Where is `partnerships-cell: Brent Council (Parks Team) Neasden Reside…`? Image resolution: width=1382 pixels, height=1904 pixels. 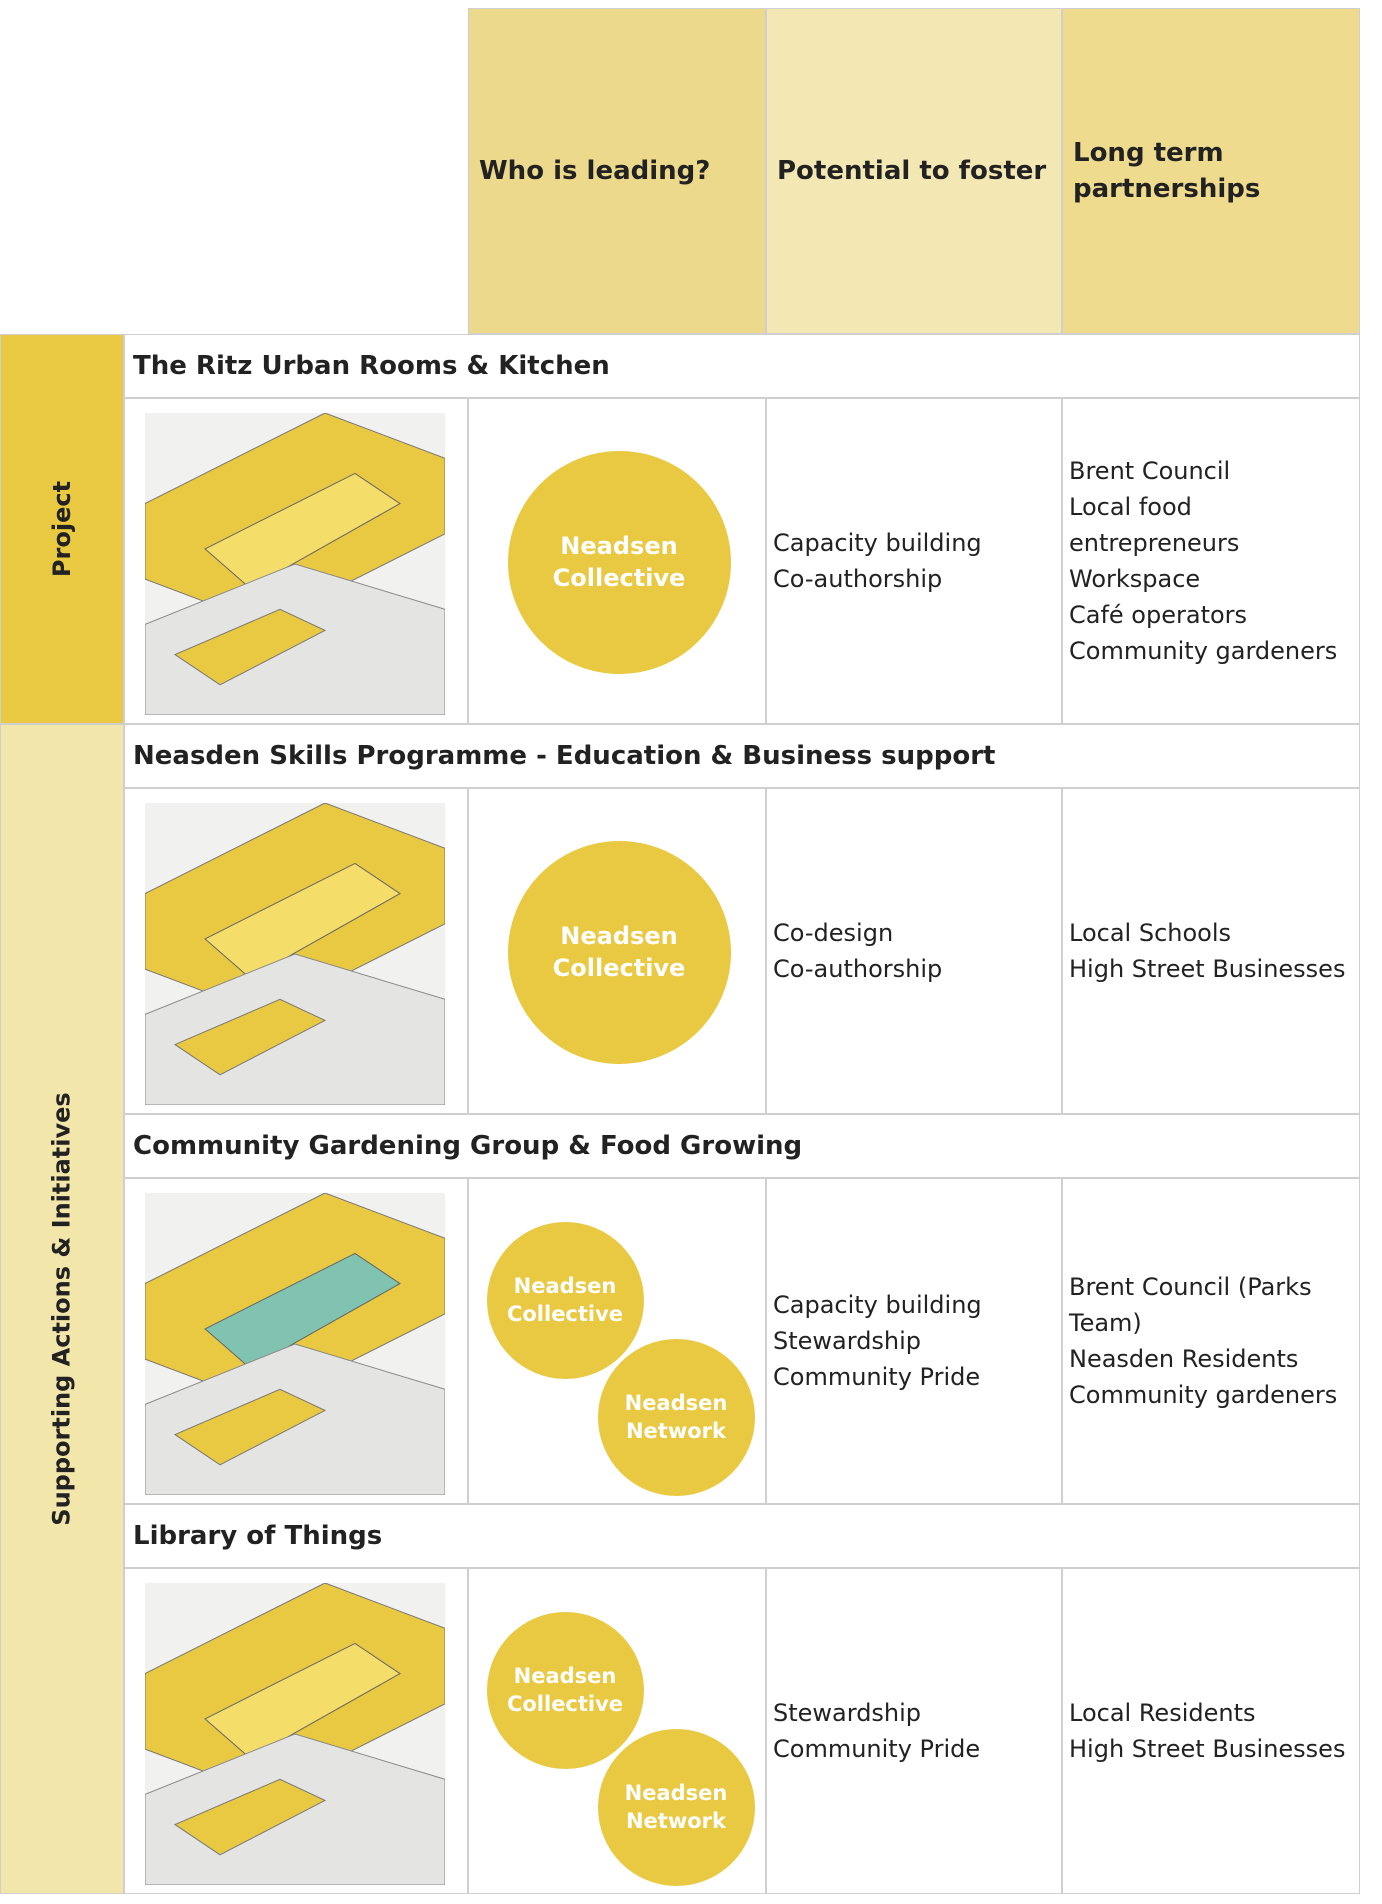
partnerships-cell: Brent Council (Parks Team) Neasden Reside… is located at coordinates (1211, 1341).